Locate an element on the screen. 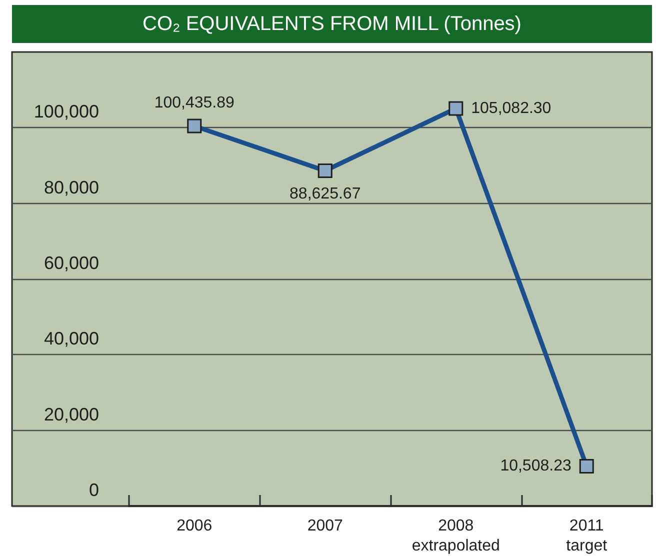 The height and width of the screenshot is (557, 656). y-tick-label: 0 is located at coordinates (93, 490).